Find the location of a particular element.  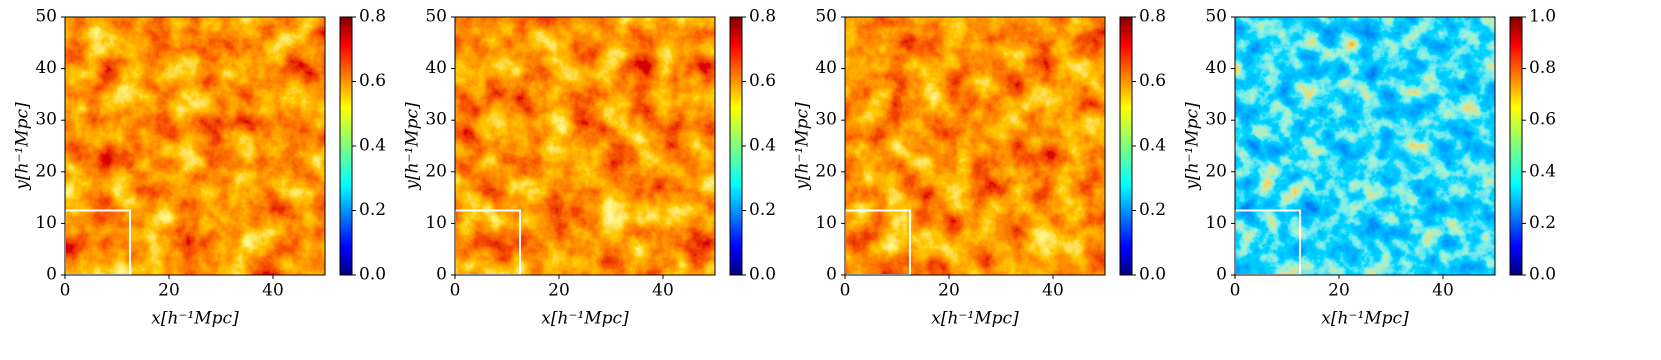

colorbar-tick-label: 1.0 is located at coordinates (1542, 17).